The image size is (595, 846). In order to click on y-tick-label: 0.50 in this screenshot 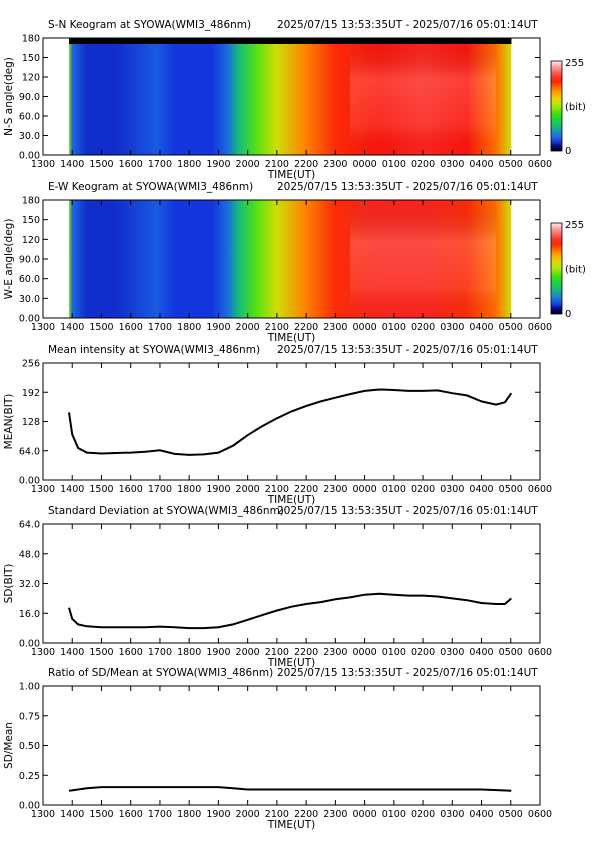, I will do `click(29, 746)`.